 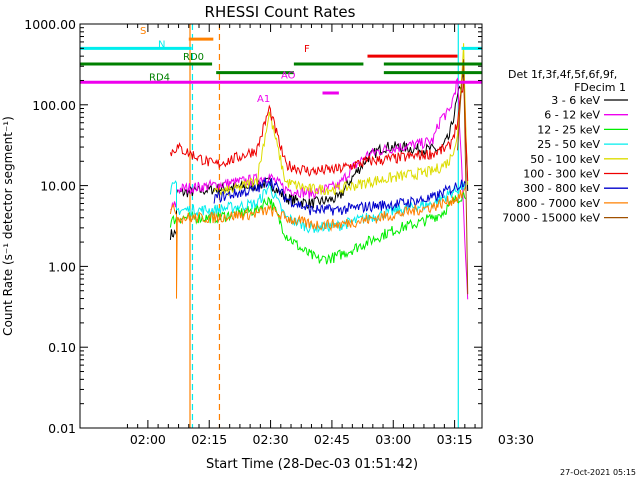 What do you see at coordinates (62, 266) in the screenshot?
I see `y-tick-label: 1.00` at bounding box center [62, 266].